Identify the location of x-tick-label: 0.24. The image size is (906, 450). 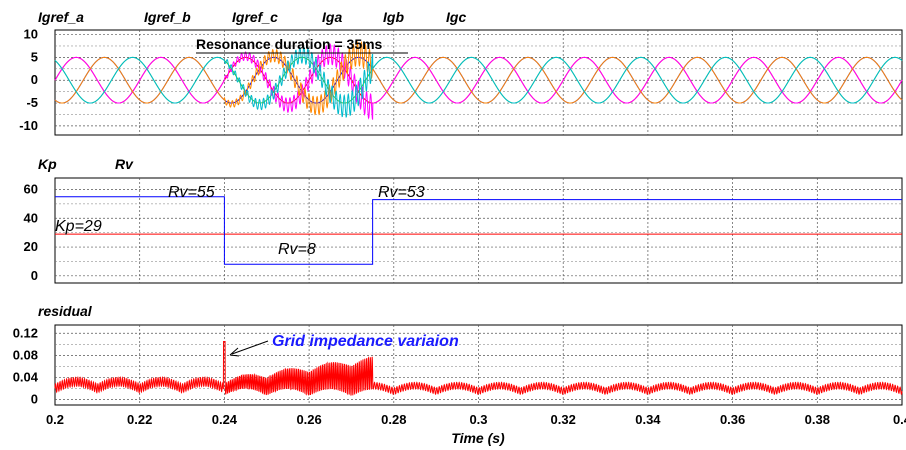
(225, 419).